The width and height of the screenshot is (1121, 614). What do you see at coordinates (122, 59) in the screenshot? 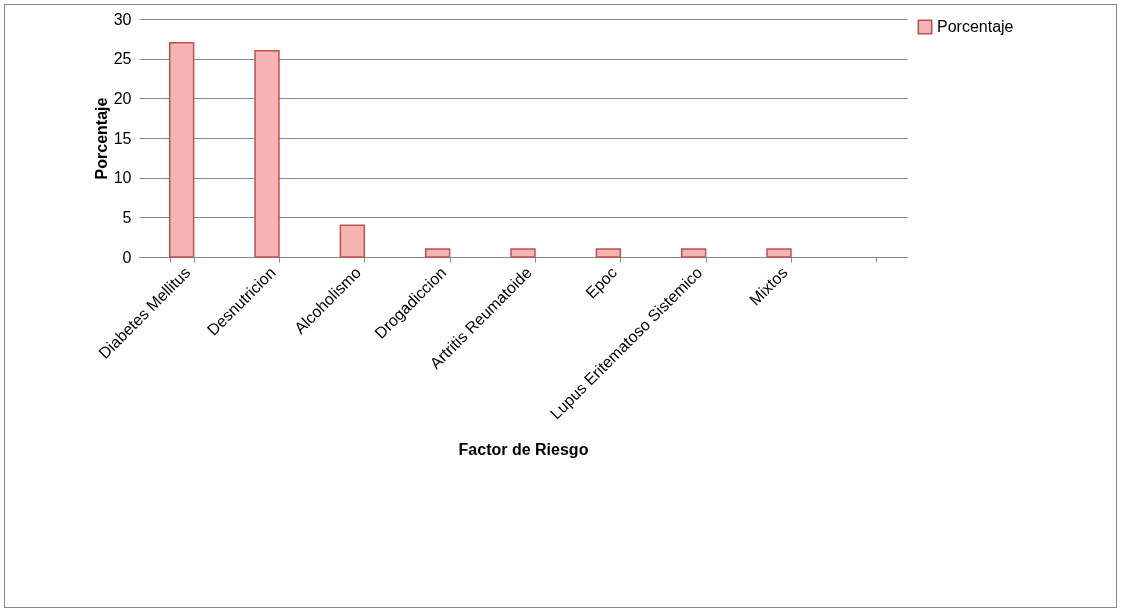
I see `y-tick-label: 25` at bounding box center [122, 59].